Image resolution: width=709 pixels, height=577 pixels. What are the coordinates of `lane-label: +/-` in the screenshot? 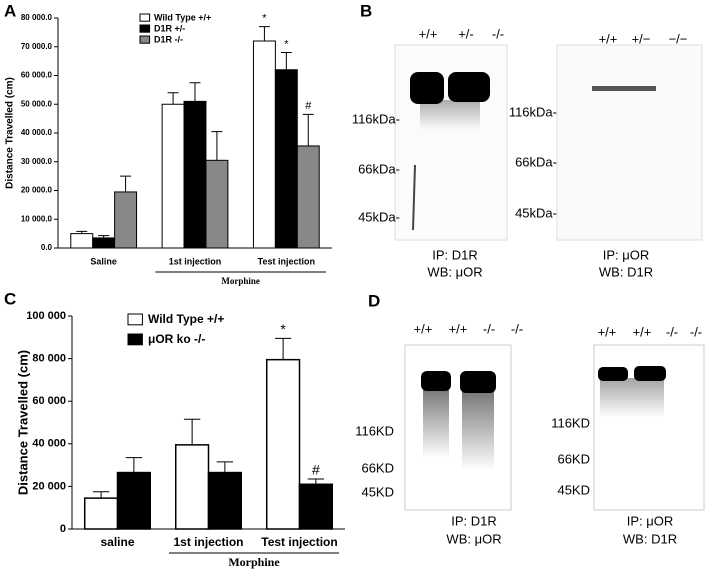 It's located at (466, 33).